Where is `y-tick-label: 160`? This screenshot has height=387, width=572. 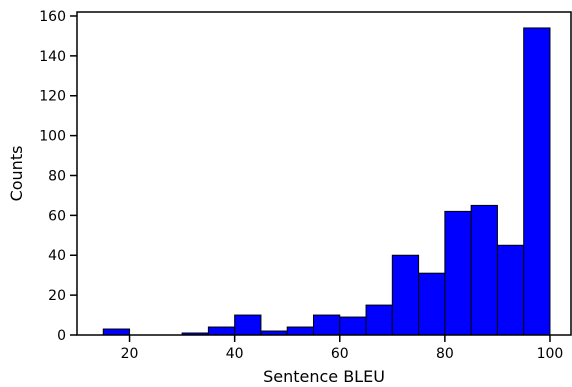
y-tick-label: 160 is located at coordinates (52, 17).